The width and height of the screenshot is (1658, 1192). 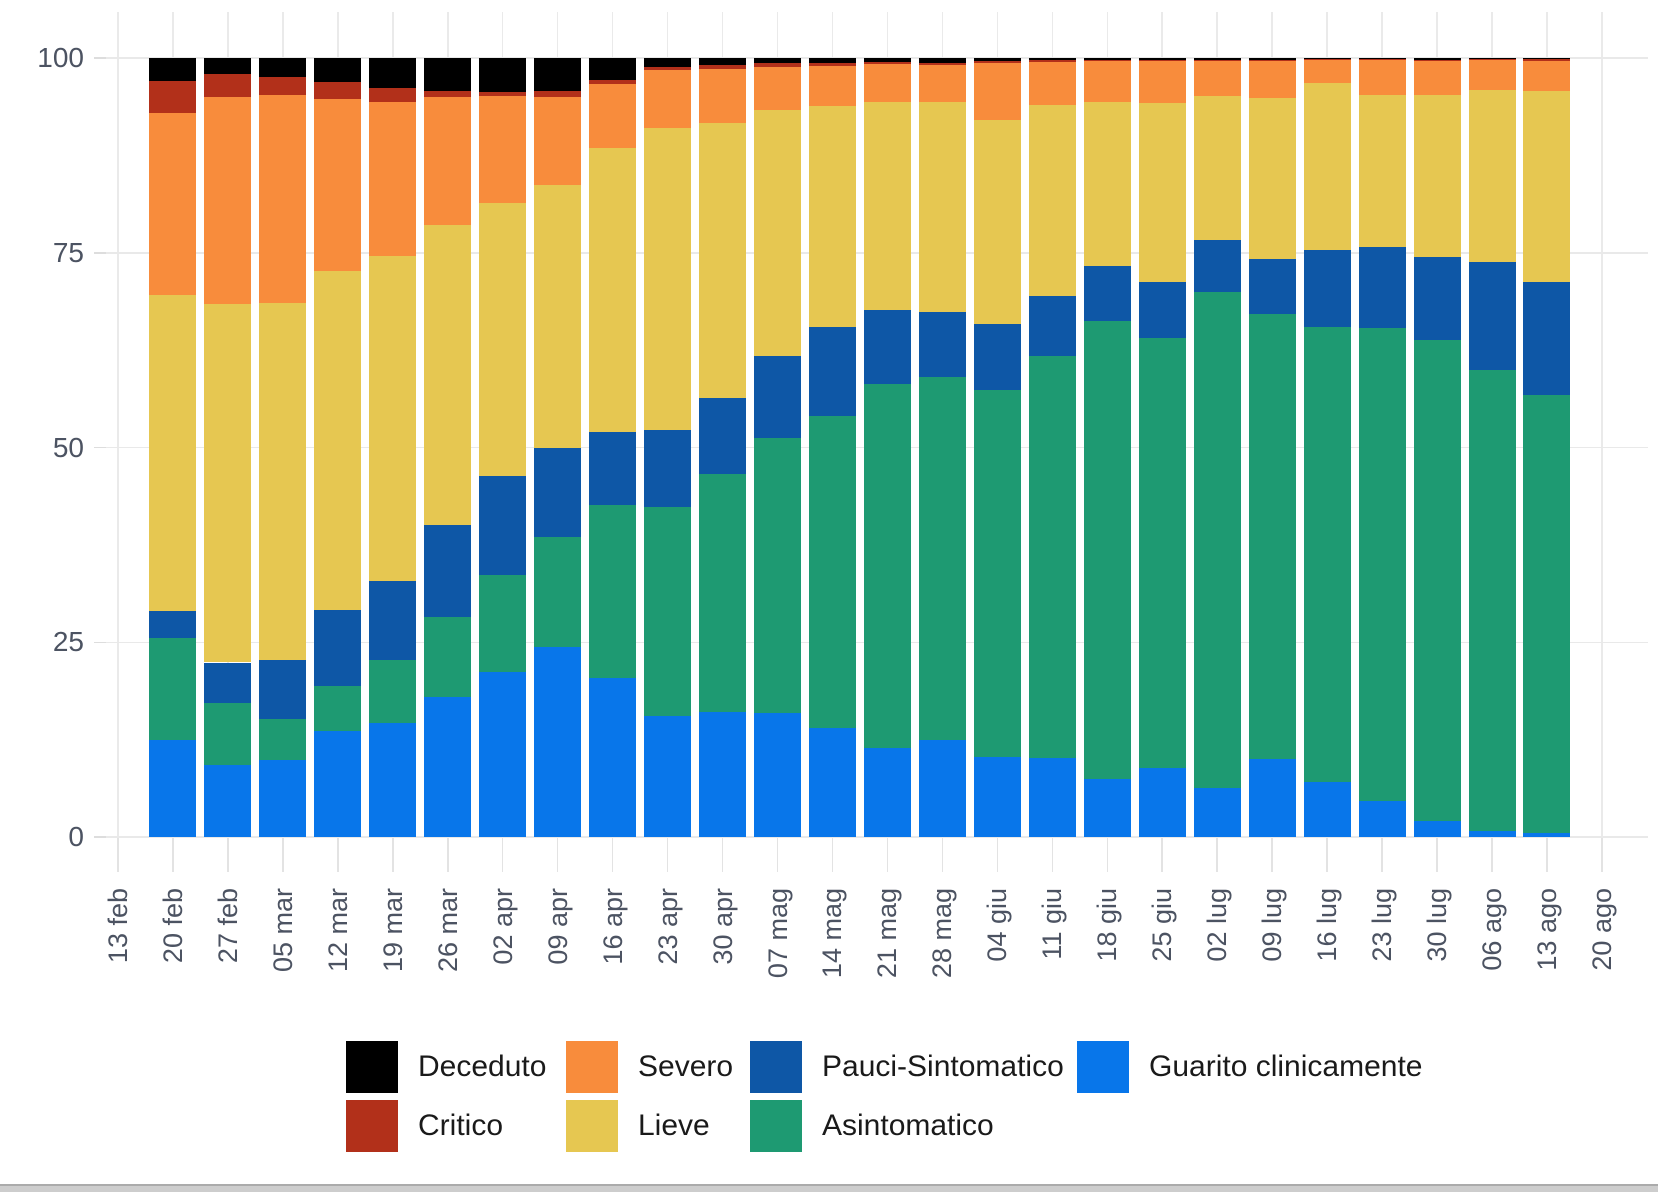 What do you see at coordinates (907, 1067) in the screenshot?
I see `legend-item-pauci-sintomatico: Pauci-Sintomatico` at bounding box center [907, 1067].